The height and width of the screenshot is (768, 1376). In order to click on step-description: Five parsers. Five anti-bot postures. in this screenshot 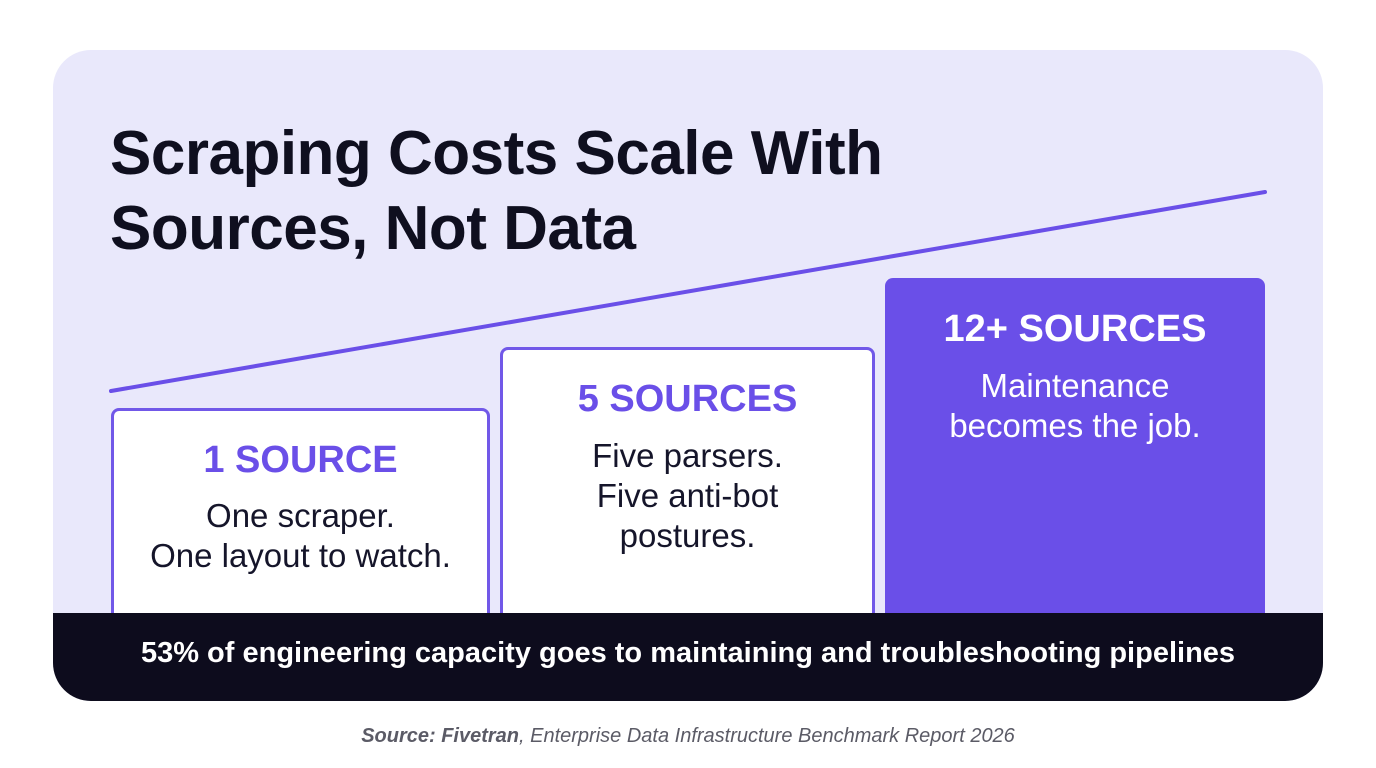, I will do `click(687, 496)`.